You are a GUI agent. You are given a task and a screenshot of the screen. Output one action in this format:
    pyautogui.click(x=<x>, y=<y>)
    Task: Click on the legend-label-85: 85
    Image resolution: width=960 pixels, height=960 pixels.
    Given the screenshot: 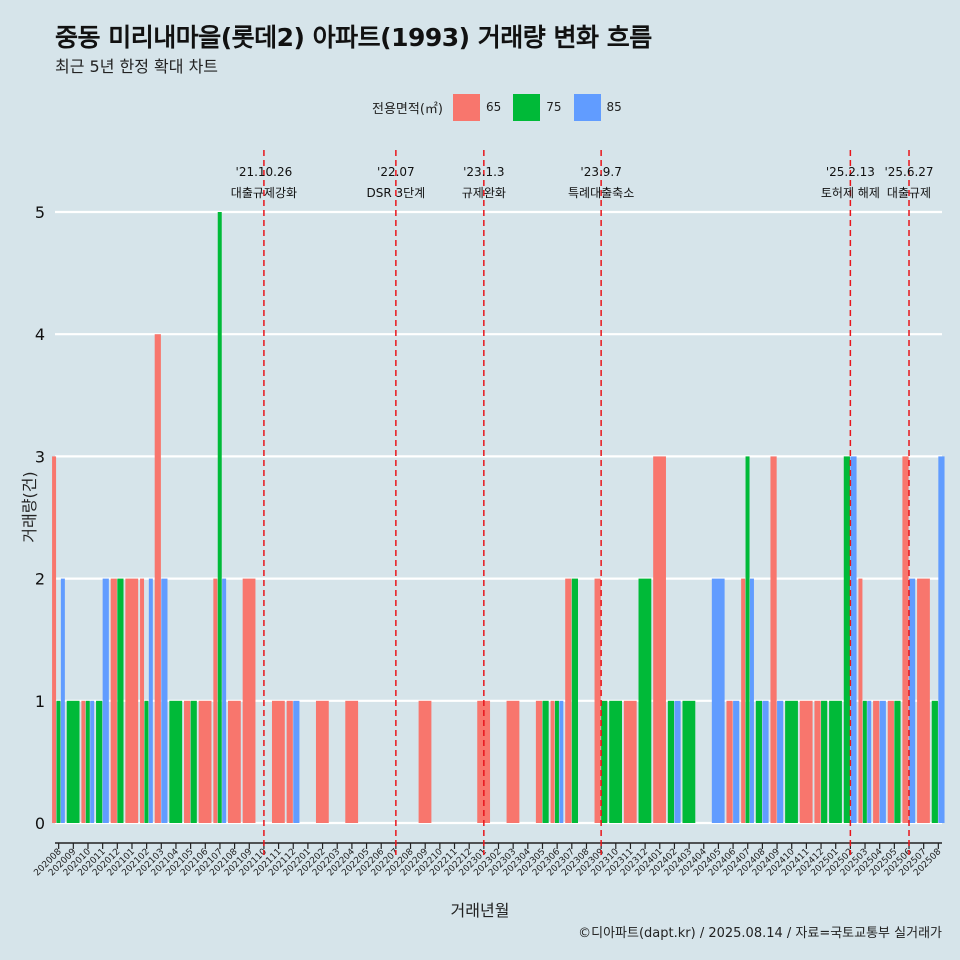 What is the action you would take?
    pyautogui.click(x=614, y=107)
    